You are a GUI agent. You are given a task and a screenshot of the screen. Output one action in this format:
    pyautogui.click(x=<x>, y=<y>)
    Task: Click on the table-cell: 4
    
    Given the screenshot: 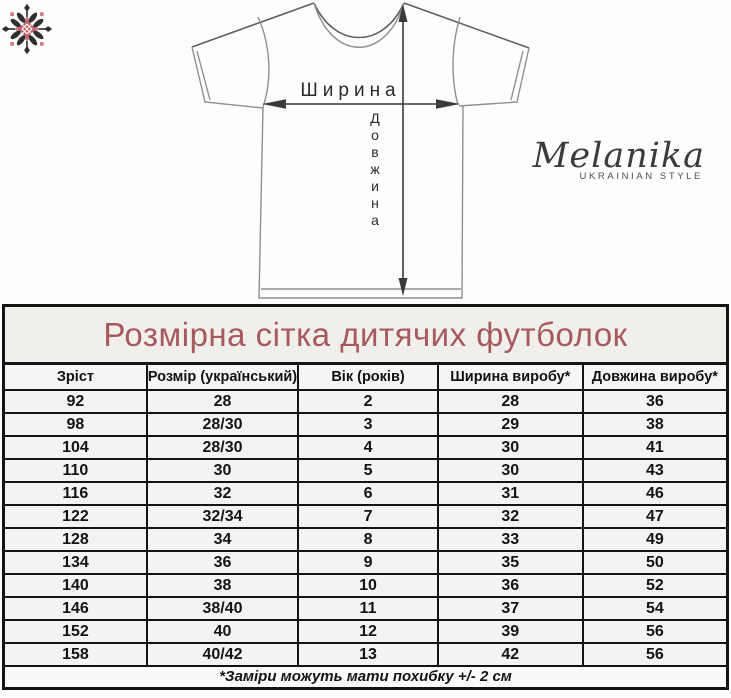 What is the action you would take?
    pyautogui.click(x=368, y=447)
    